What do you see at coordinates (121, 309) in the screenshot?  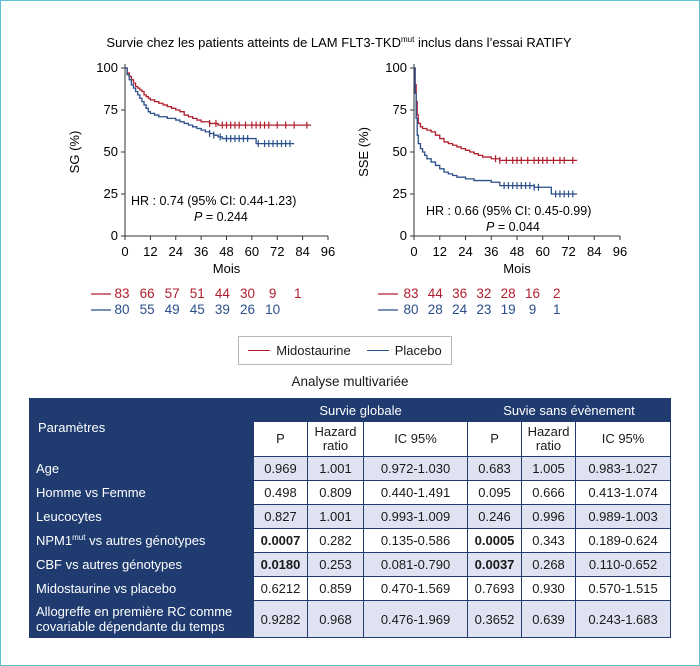 I see `at-risk-count: 80` at bounding box center [121, 309].